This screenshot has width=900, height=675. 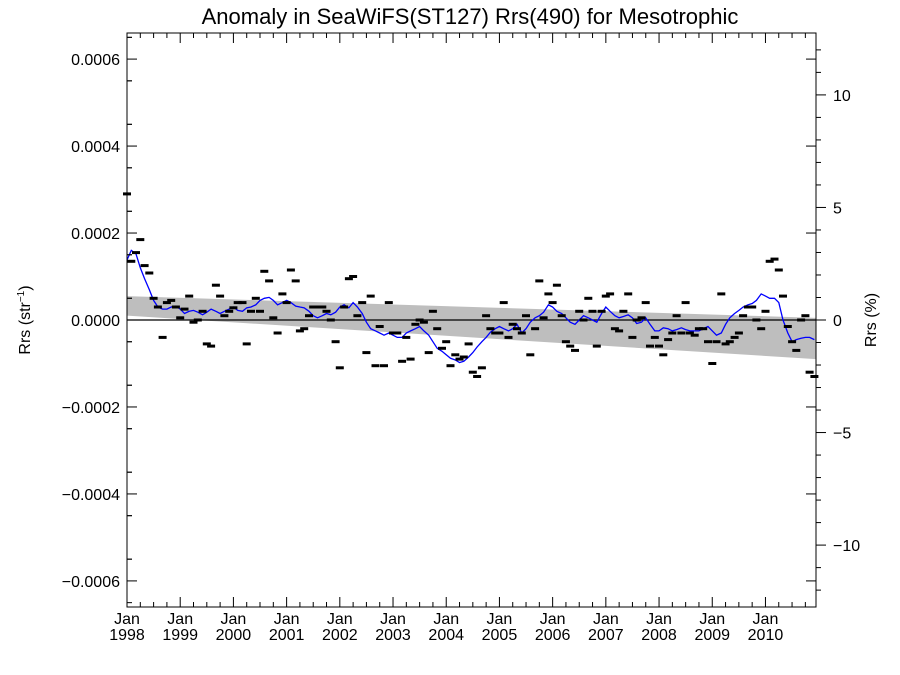 What do you see at coordinates (25, 327) in the screenshot?
I see `y-axis-left-label-main: Rrs (str` at bounding box center [25, 327].